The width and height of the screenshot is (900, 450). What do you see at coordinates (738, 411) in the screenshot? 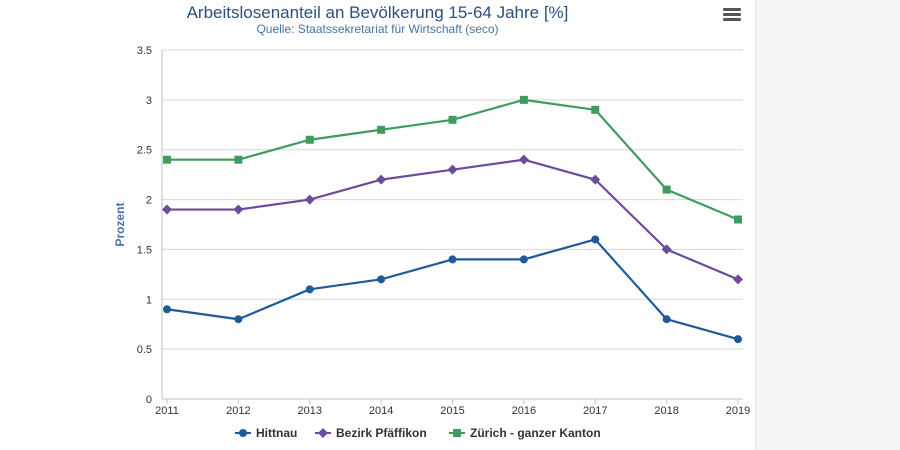
I see `x-tick-label: 2019` at bounding box center [738, 411].